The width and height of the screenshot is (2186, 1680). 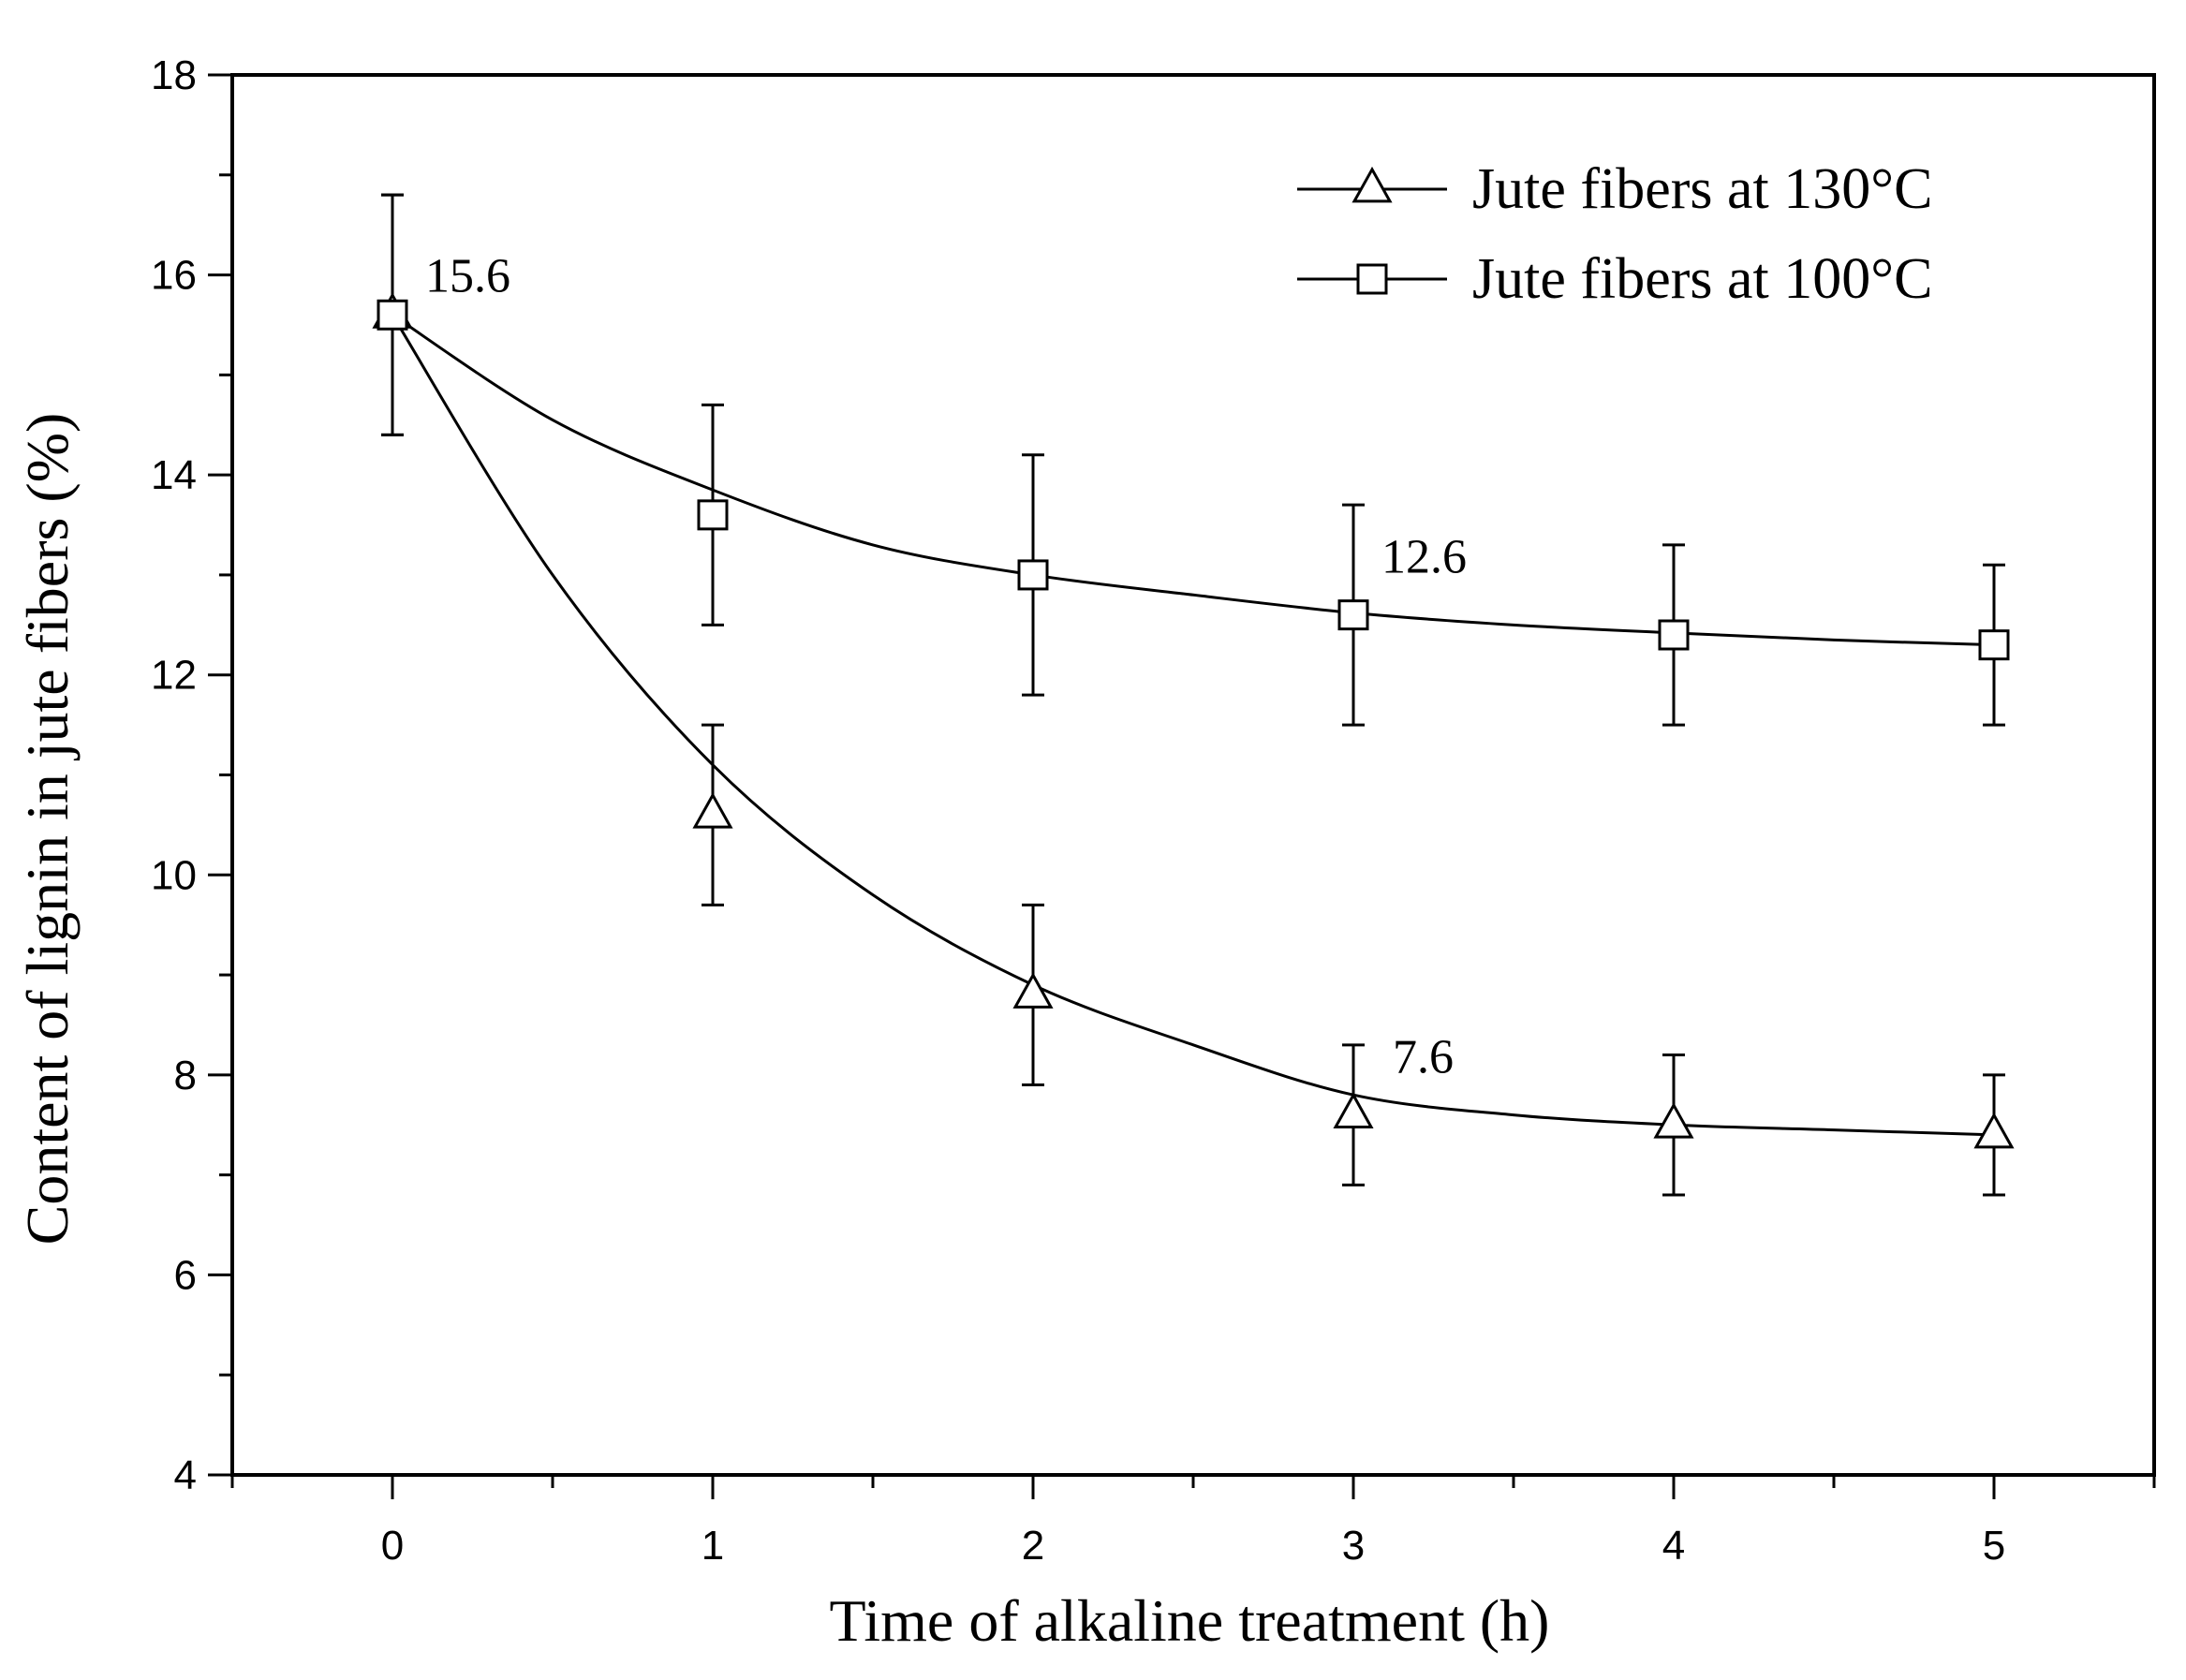 I want to click on y-tick-label: 8, so click(x=185, y=1075).